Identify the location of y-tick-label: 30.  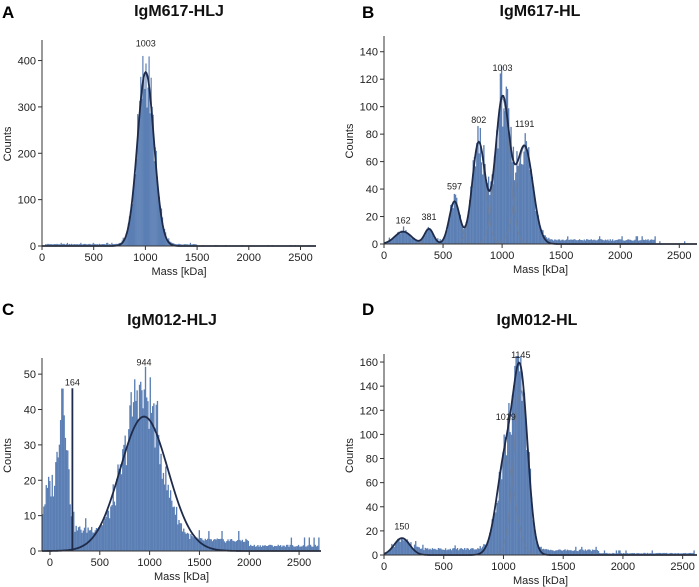
(30, 446).